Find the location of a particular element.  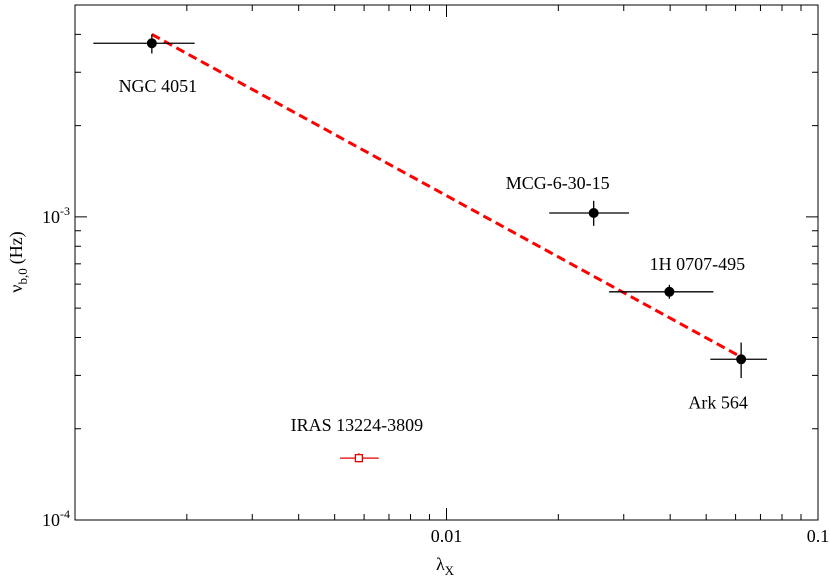

y-label-symbol: ν is located at coordinates (16, 289).